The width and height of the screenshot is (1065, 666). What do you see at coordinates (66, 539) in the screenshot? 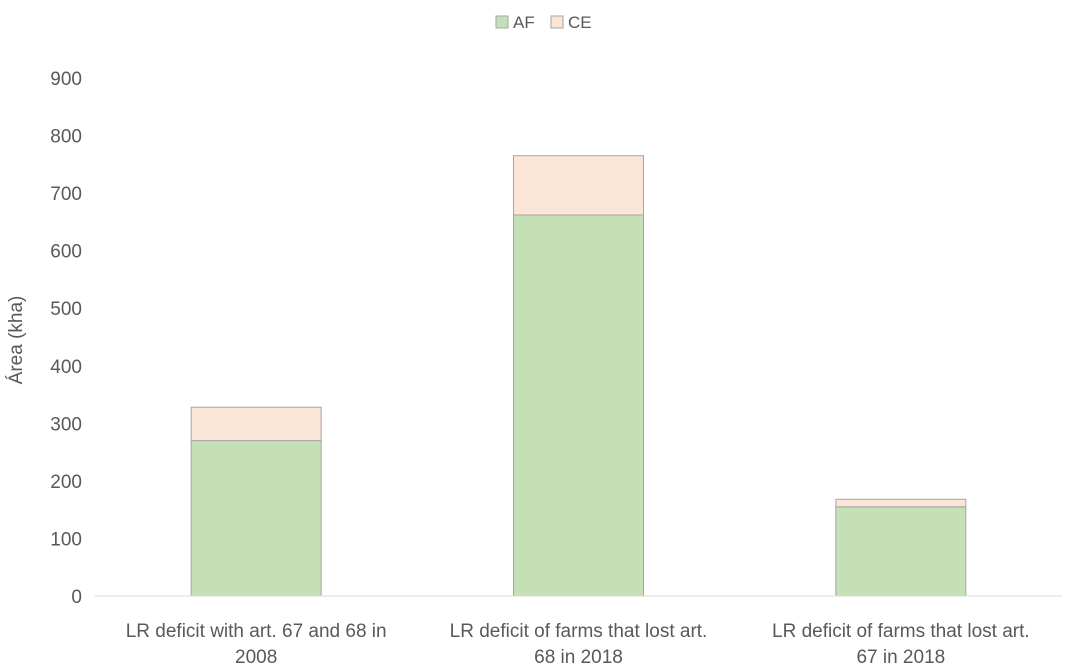
I see `y-tick-label: 100` at bounding box center [66, 539].